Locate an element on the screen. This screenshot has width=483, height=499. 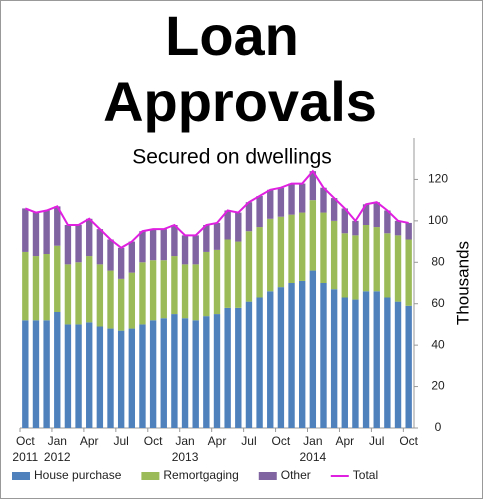
x-tick-label: Jul is located at coordinates (120, 441).